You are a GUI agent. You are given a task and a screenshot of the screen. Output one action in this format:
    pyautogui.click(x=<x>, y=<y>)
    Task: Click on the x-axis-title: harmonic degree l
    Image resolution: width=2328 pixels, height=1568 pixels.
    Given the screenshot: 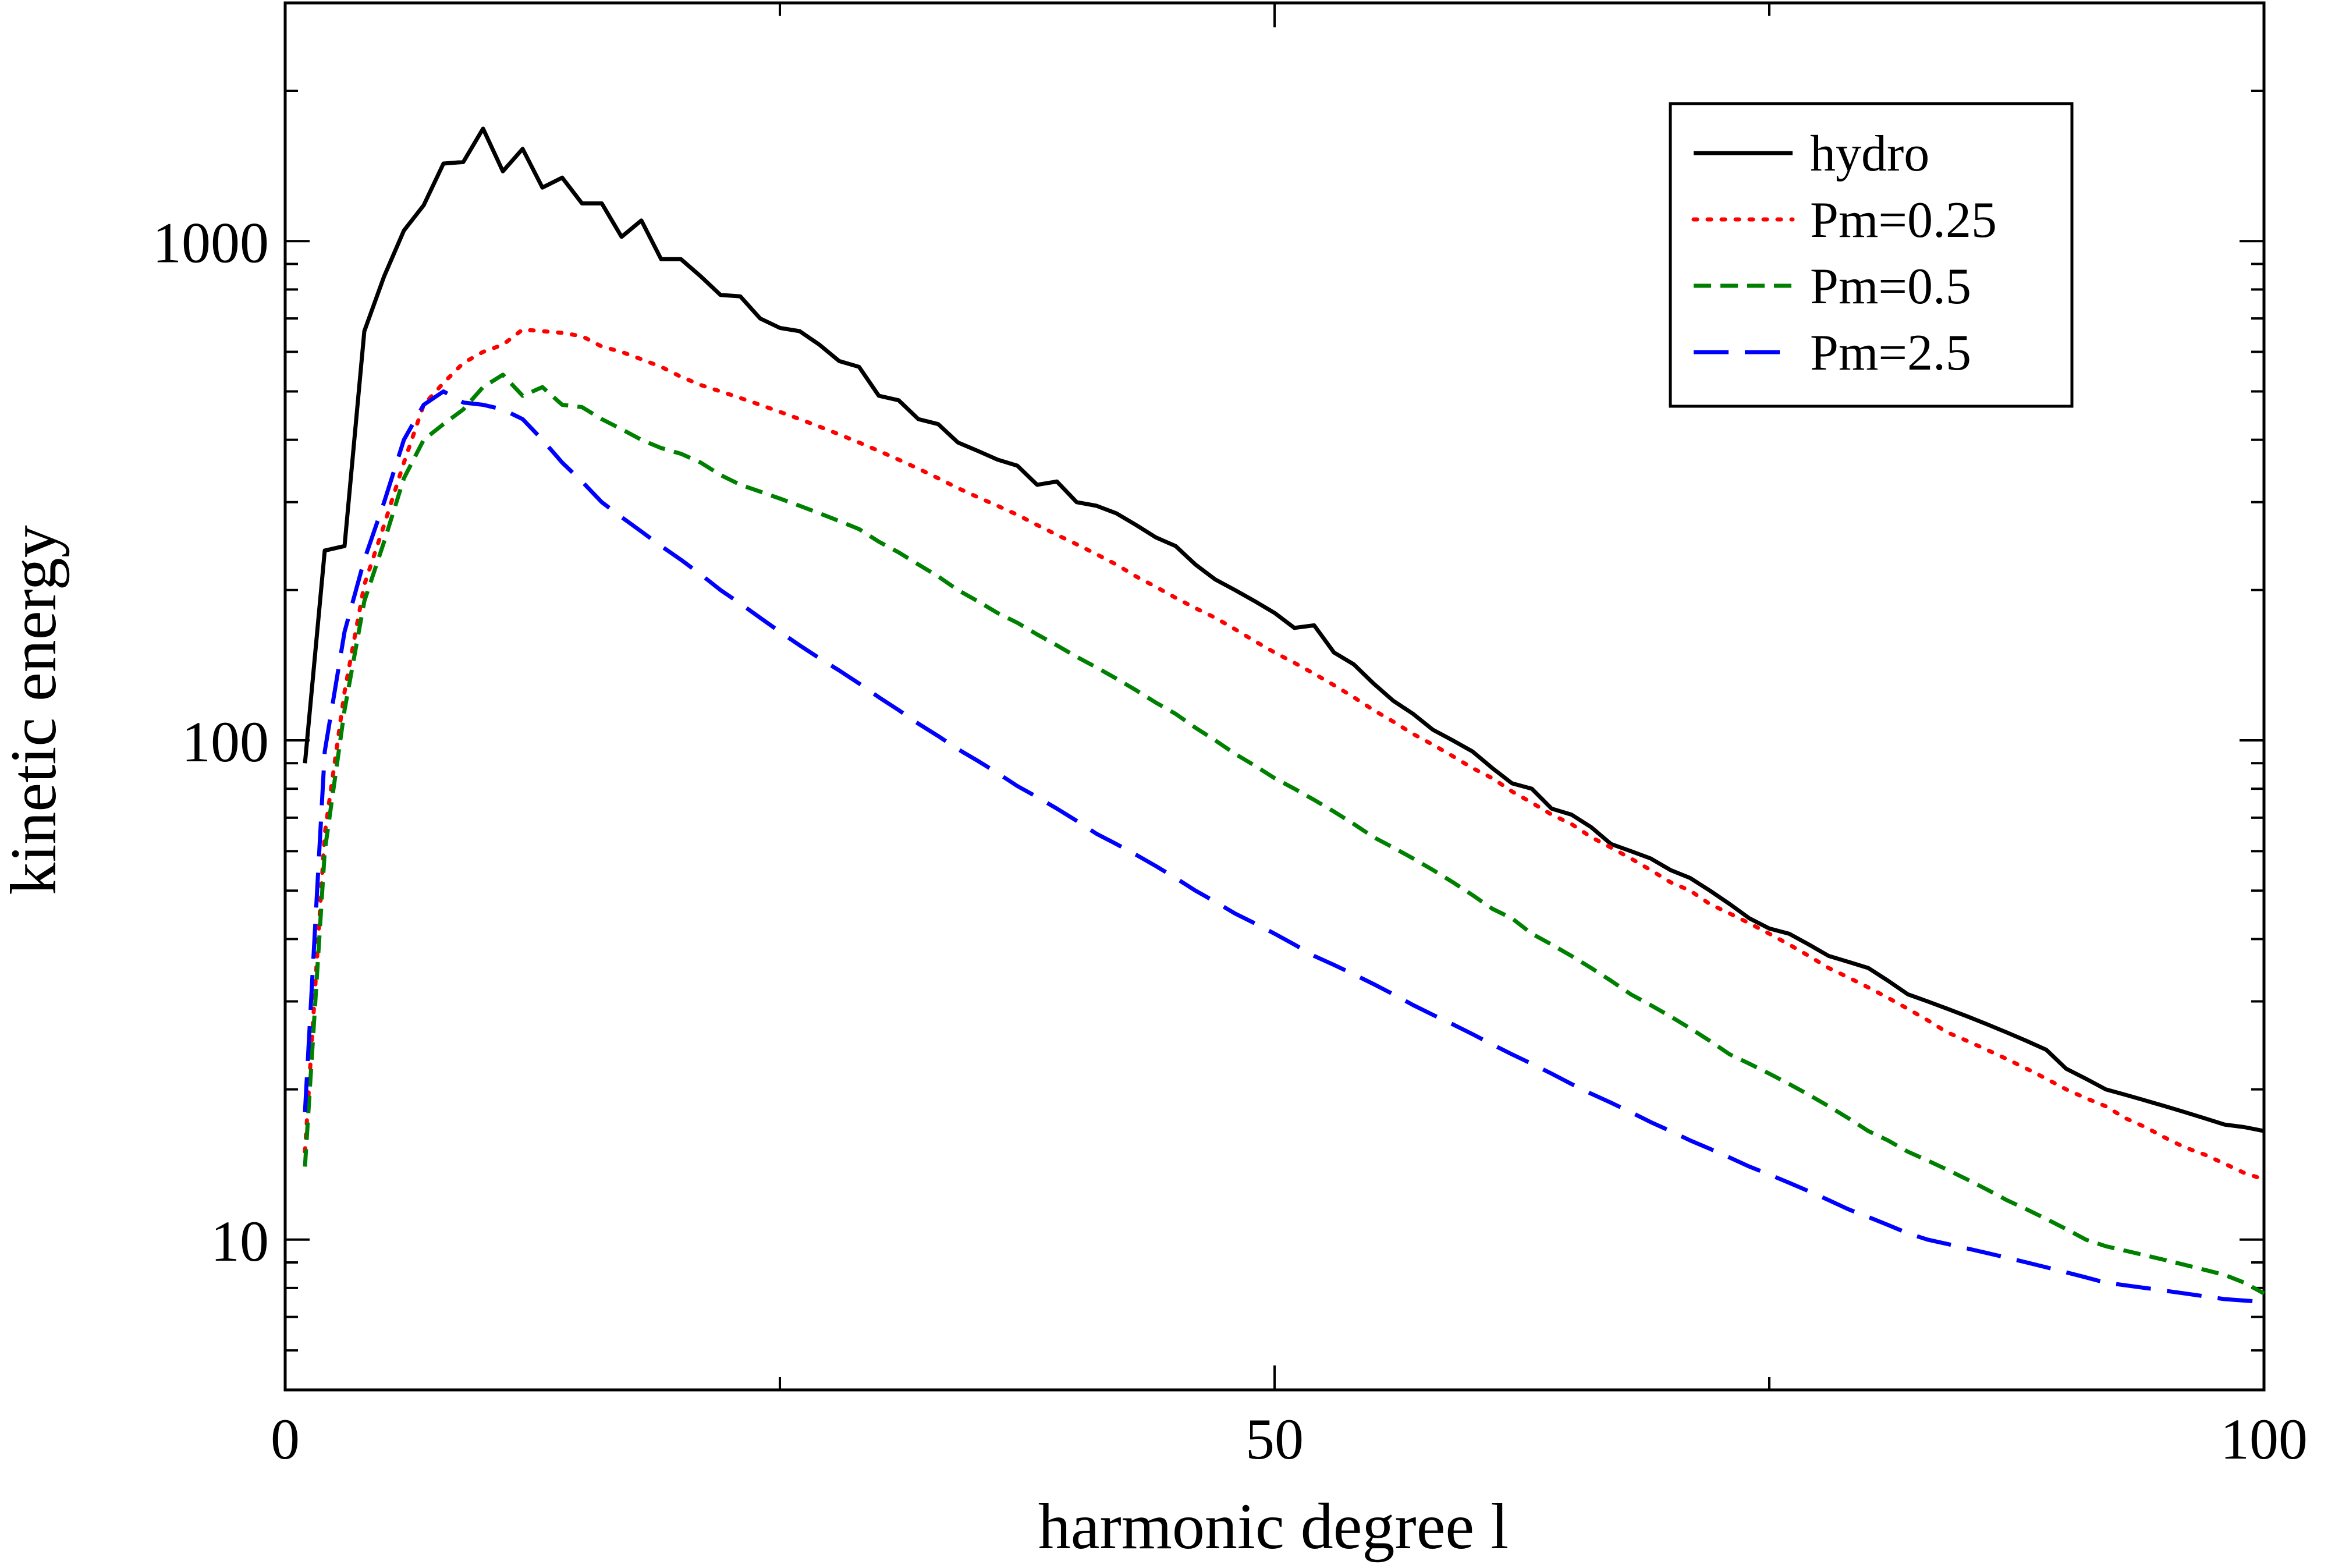 What is the action you would take?
    pyautogui.click(x=1273, y=1527)
    